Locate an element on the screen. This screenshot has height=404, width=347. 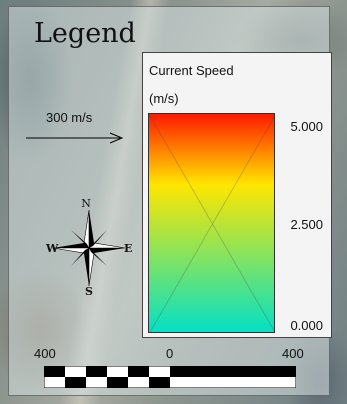
compass-east: E is located at coordinates (128, 248).